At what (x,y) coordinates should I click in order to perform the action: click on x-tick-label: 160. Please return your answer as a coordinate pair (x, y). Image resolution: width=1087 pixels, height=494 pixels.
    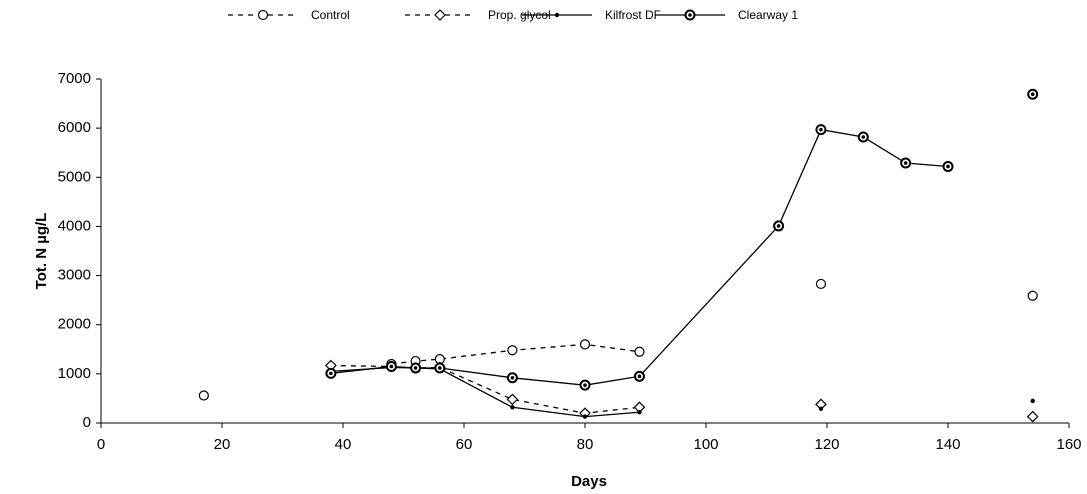
    Looking at the image, I should click on (1068, 444).